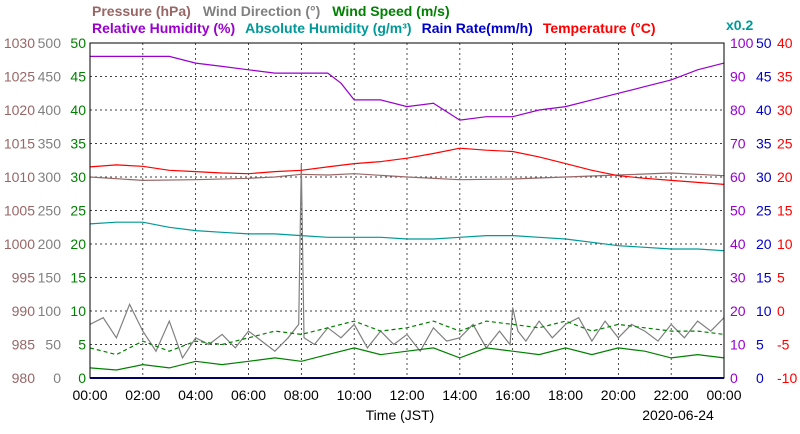  I want to click on y-tick-pressure: 1015, so click(19, 144).